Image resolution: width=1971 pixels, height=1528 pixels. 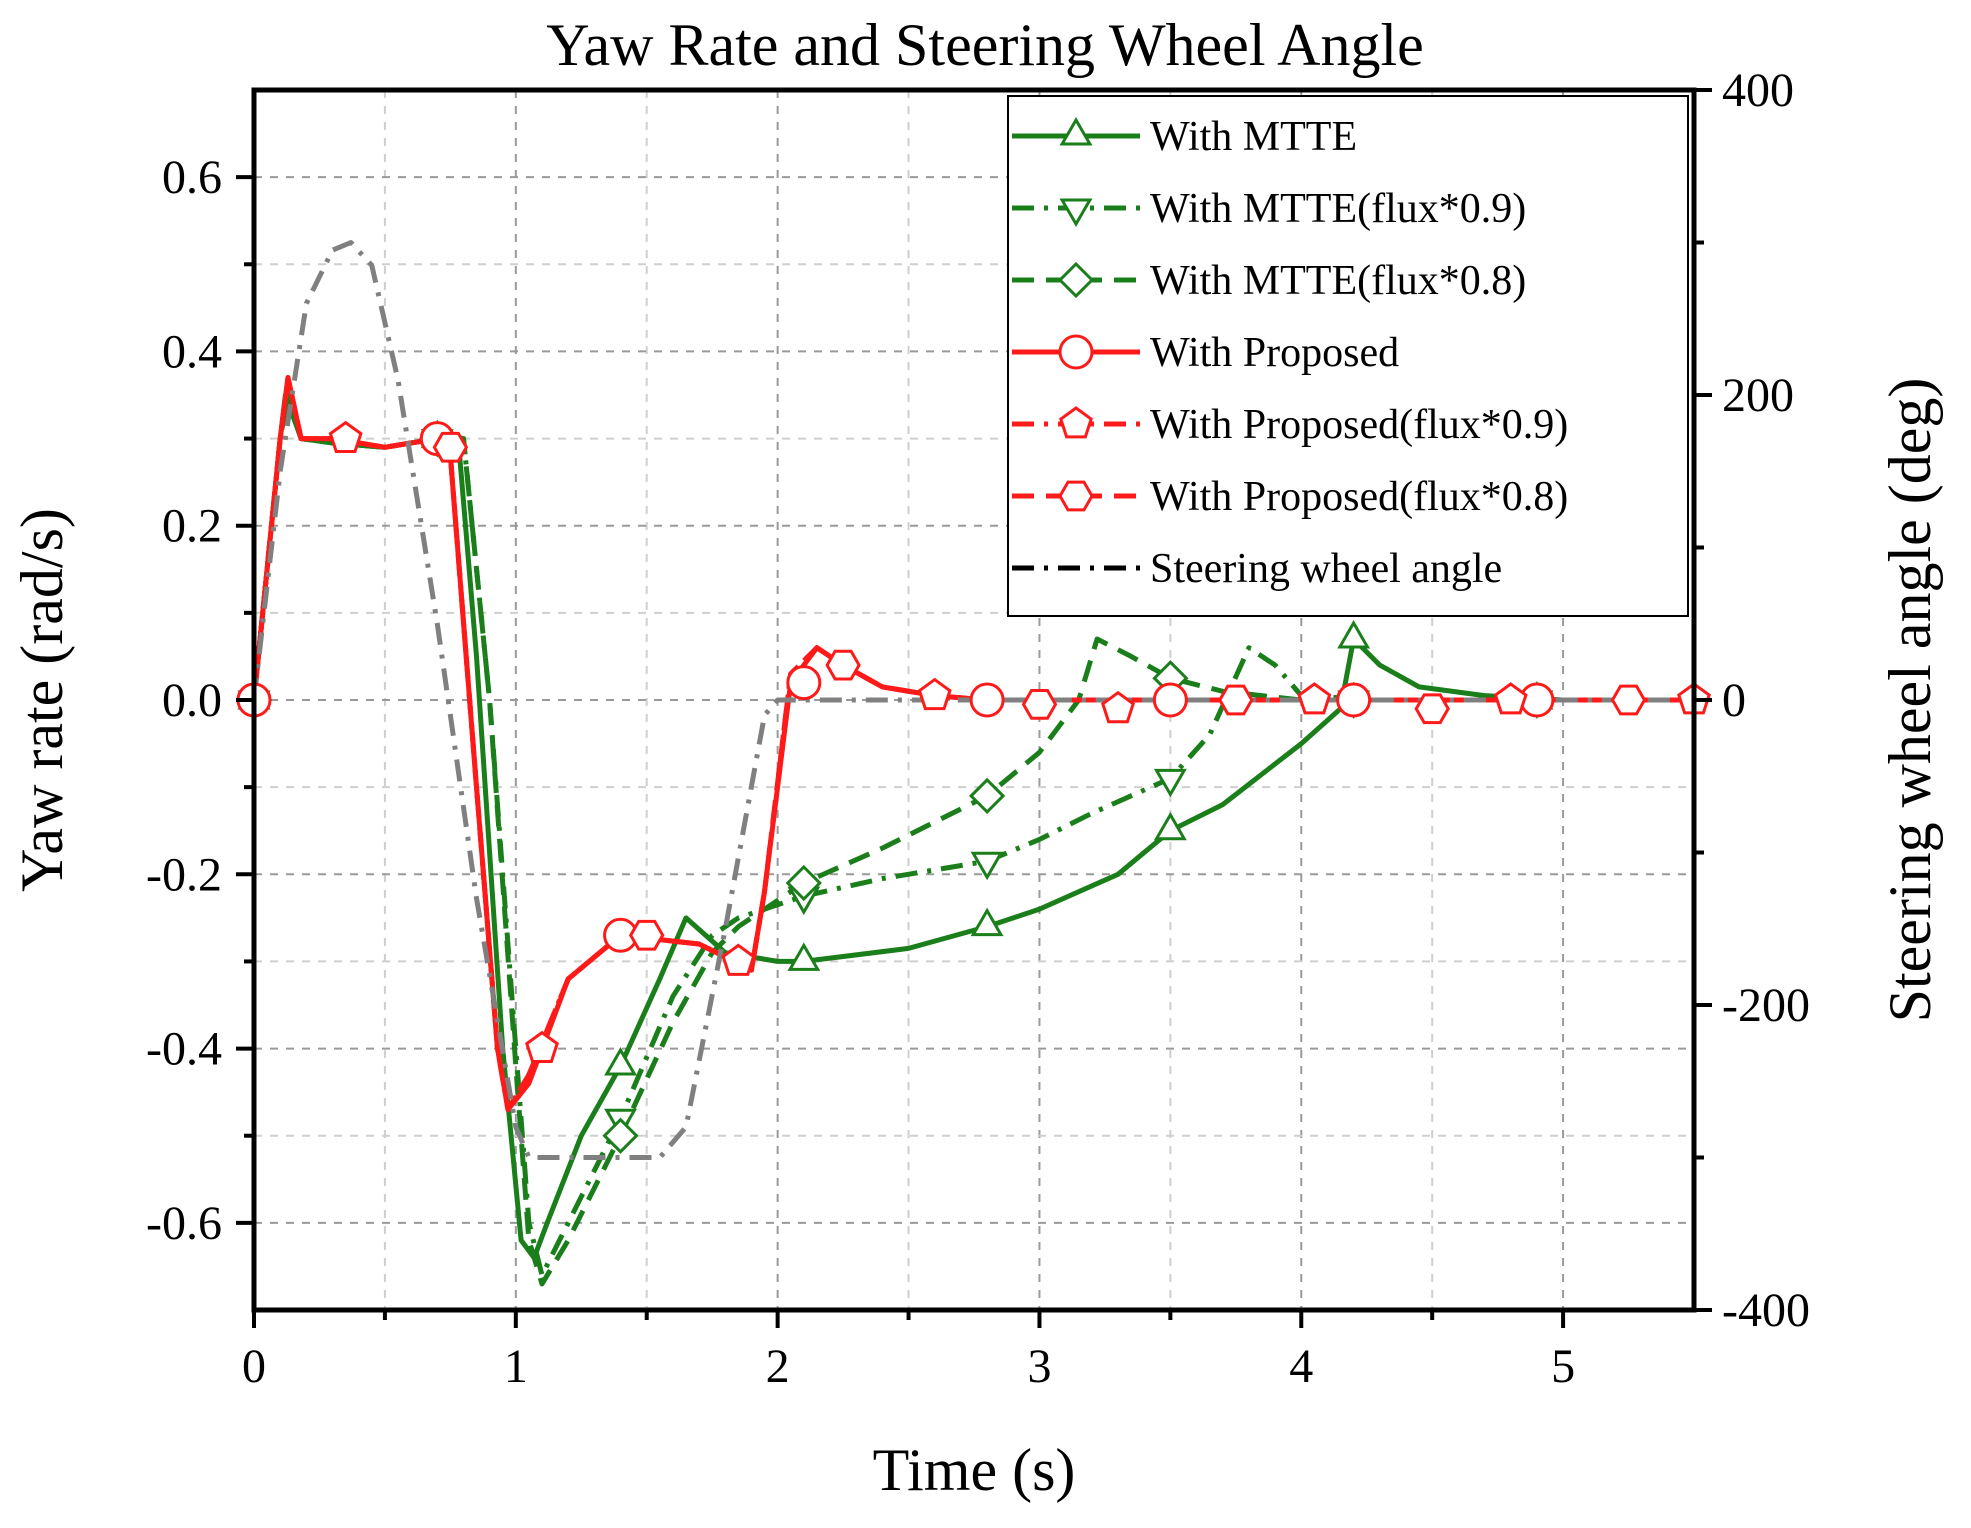 I want to click on y-tick-label: -0.2, so click(x=184, y=874).